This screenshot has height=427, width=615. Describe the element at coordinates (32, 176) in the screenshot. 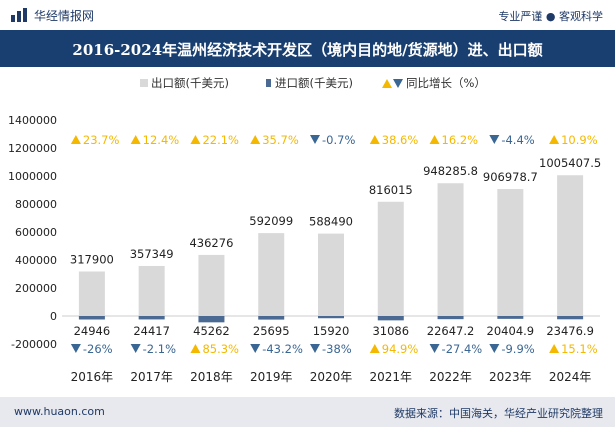

I see `y-tick-label: 1000000` at that location.